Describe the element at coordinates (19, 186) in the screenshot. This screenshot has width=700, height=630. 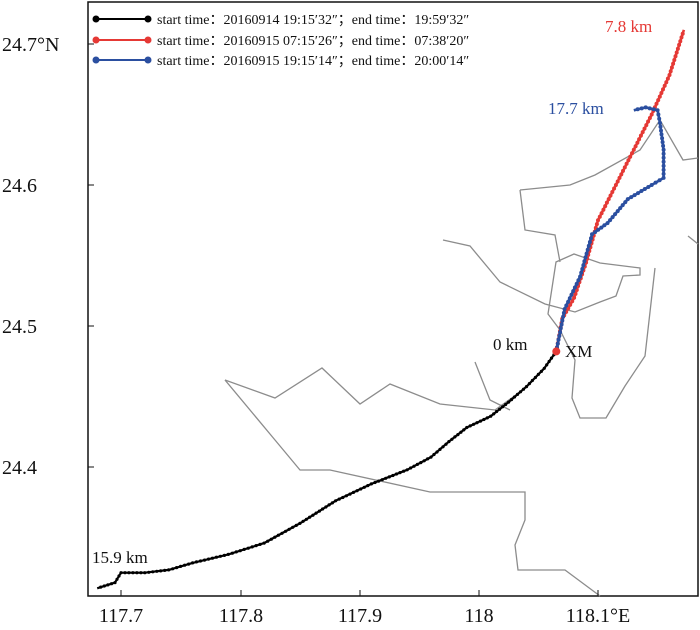
I see `y-tick-label: 24.6` at that location.